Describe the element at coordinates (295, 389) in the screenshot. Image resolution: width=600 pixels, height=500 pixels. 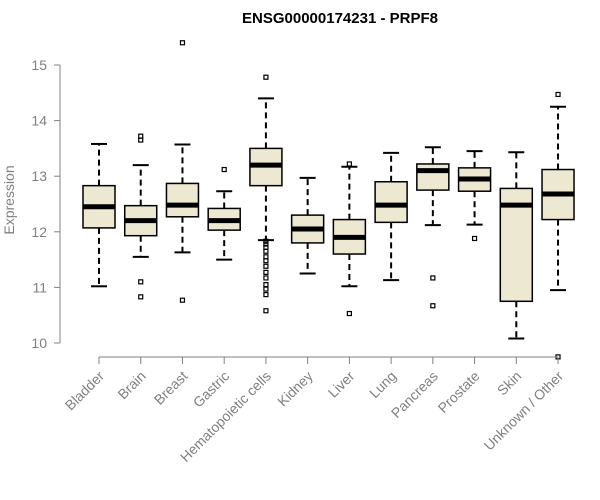
I see `x-category-label: Kidney` at that location.